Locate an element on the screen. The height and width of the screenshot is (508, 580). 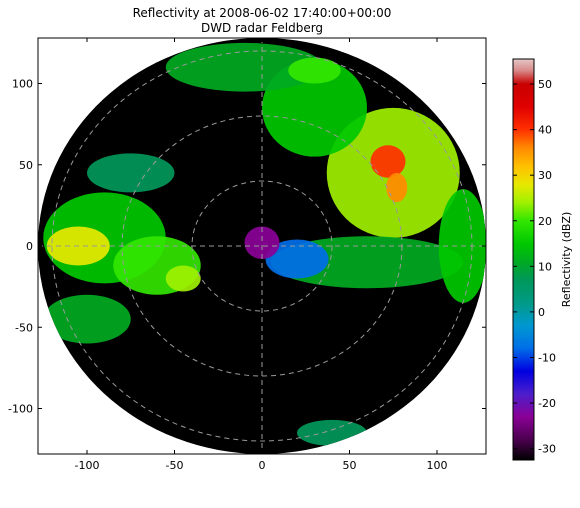
x-tick-label: -50 is located at coordinates (175, 465).